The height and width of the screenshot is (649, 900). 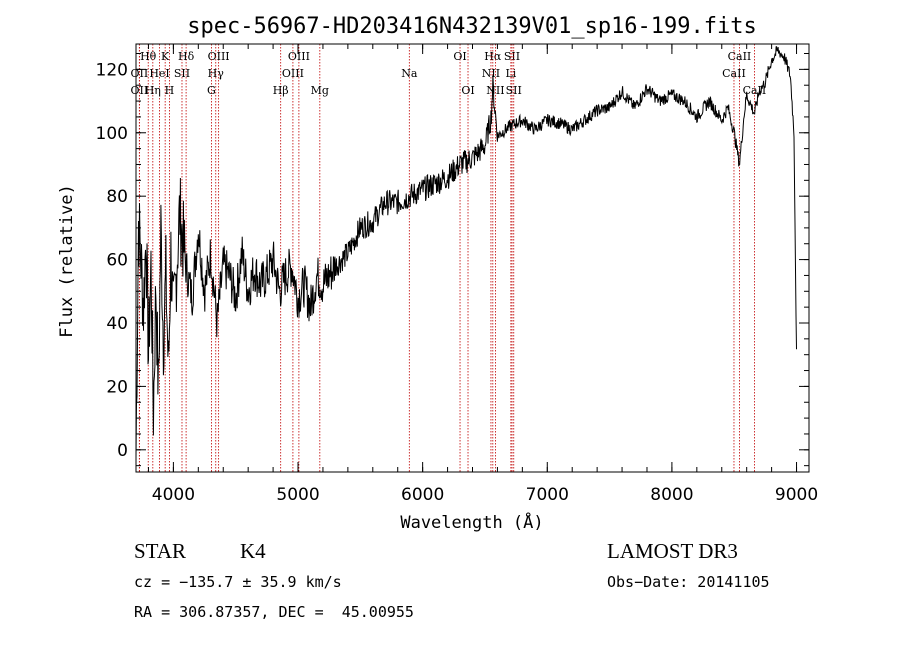 What do you see at coordinates (170, 90) in the screenshot?
I see `spectral-line-label: H` at bounding box center [170, 90].